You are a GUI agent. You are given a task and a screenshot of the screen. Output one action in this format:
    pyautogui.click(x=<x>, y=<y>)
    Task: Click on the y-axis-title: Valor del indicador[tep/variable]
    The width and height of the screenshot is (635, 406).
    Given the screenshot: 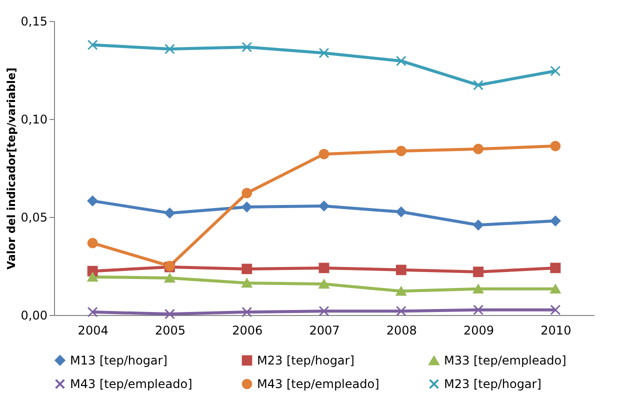 What is the action you would take?
    pyautogui.click(x=11, y=169)
    